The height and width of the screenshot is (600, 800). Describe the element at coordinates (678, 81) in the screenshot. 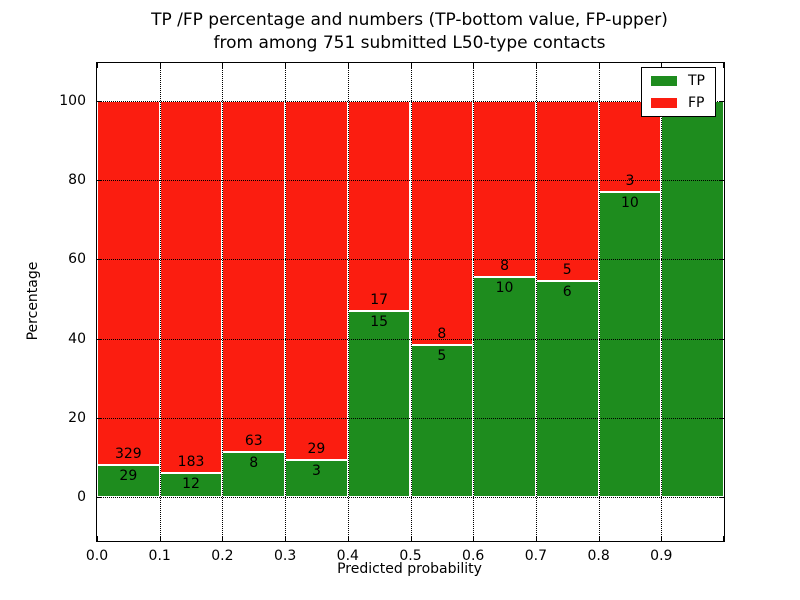

I see `legend-item-tp: TP` at that location.